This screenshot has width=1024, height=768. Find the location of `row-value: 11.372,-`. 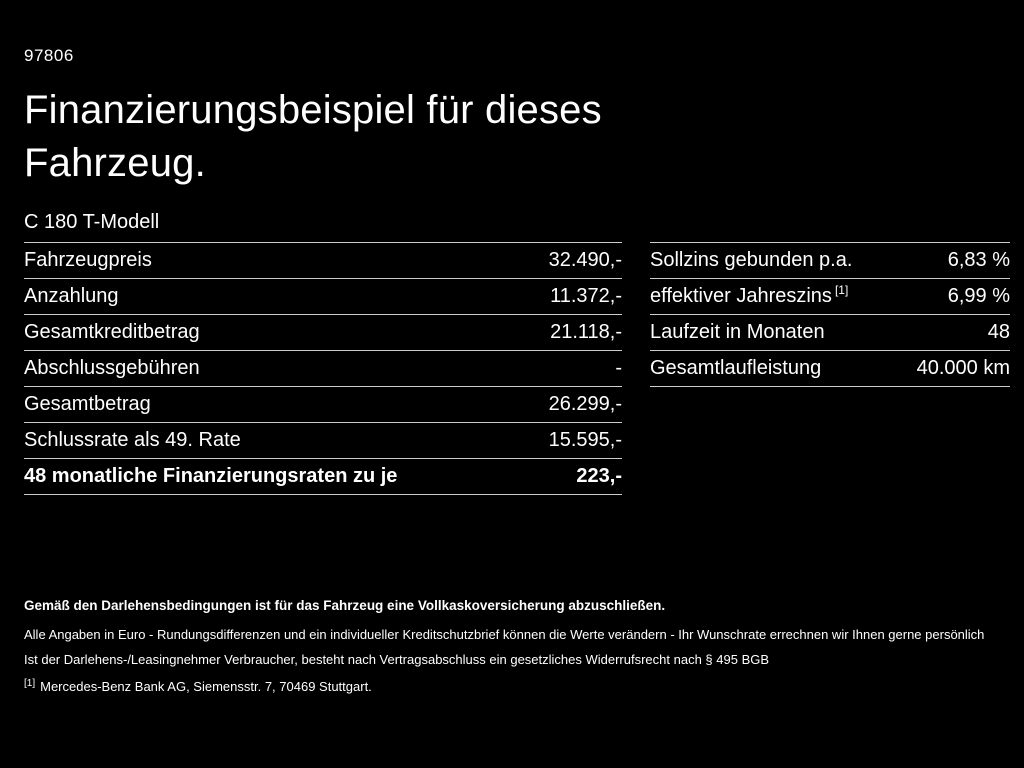

row-value: 11.372,- is located at coordinates (586, 296).